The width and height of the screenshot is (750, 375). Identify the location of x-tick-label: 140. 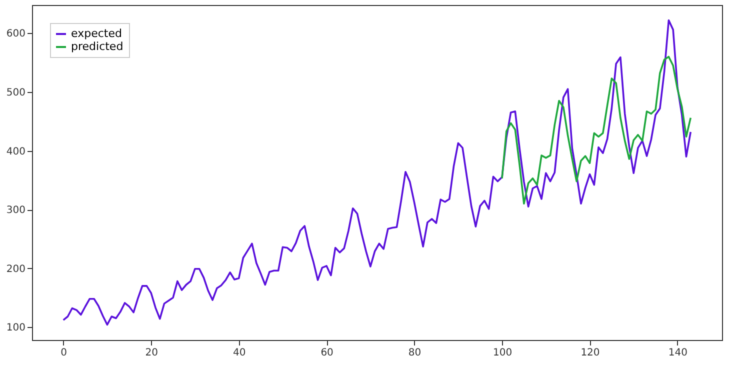
(678, 353).